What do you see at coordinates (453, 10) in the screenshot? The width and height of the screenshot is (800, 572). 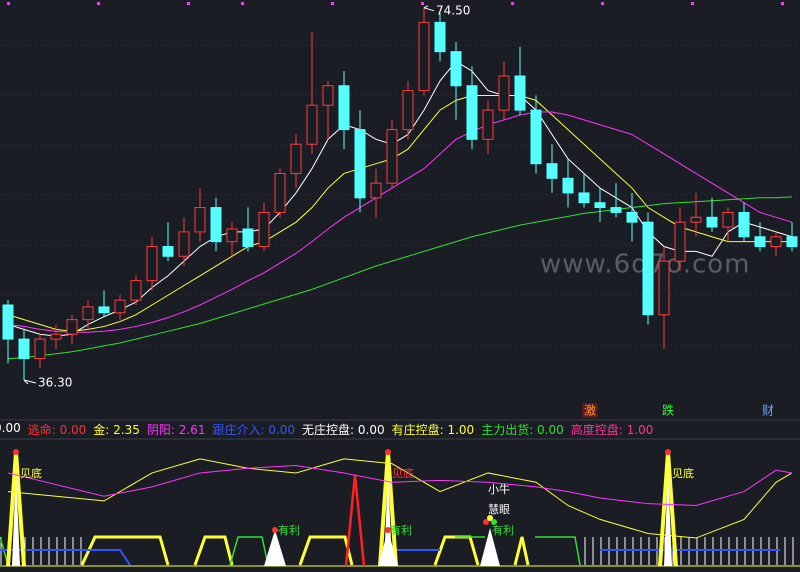 I see `high-price-label: 74.50` at bounding box center [453, 10].